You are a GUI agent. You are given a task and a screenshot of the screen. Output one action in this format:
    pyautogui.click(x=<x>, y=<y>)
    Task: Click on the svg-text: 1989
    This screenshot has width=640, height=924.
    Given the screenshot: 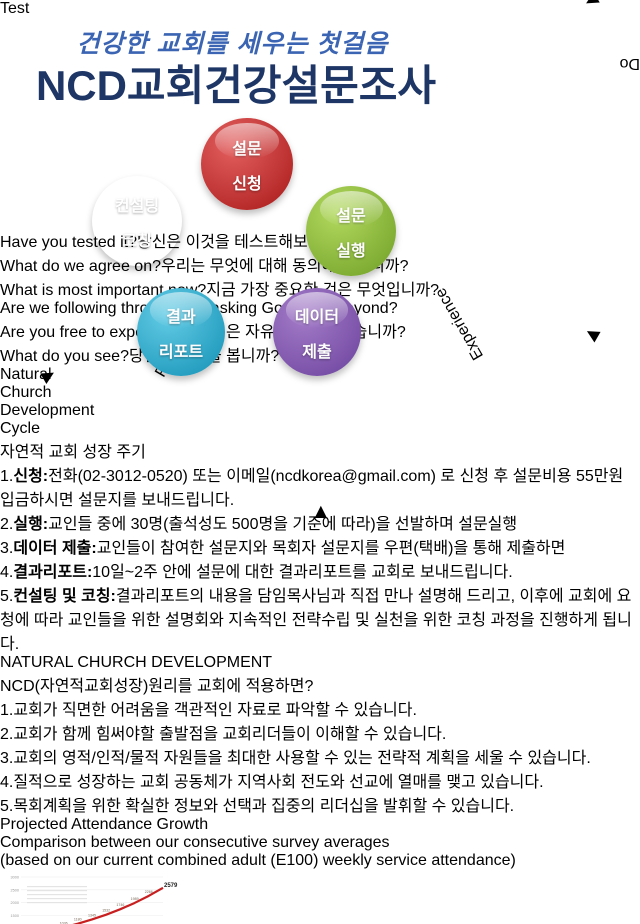 What is the action you would take?
    pyautogui.click(x=135, y=899)
    